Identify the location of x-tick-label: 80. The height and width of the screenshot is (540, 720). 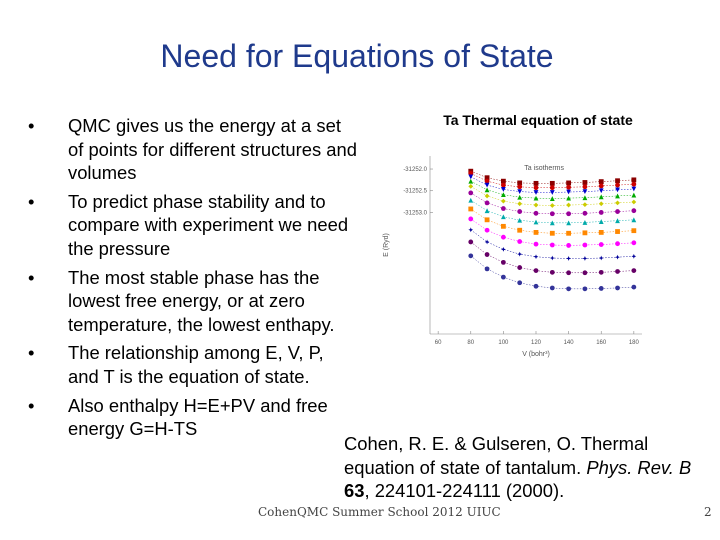
(470, 343).